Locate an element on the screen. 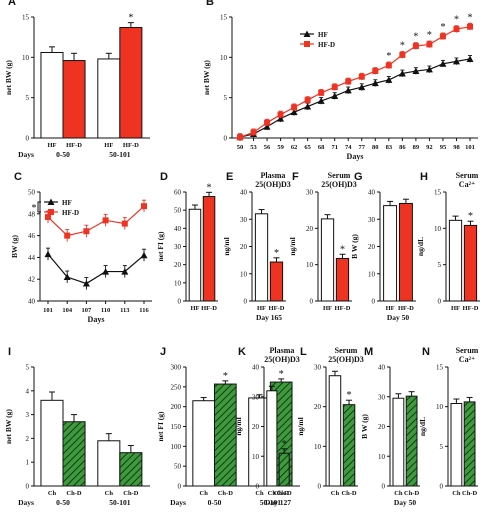 The image size is (484, 513). panel-b-legend-marker is located at coordinates (307, 33).